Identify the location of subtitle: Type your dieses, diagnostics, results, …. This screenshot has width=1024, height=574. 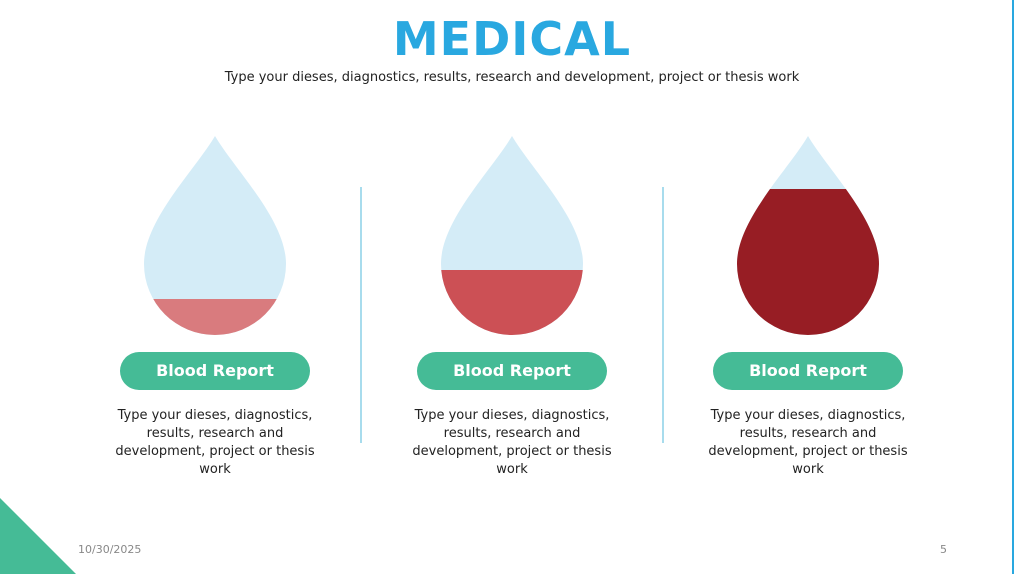
(512, 77).